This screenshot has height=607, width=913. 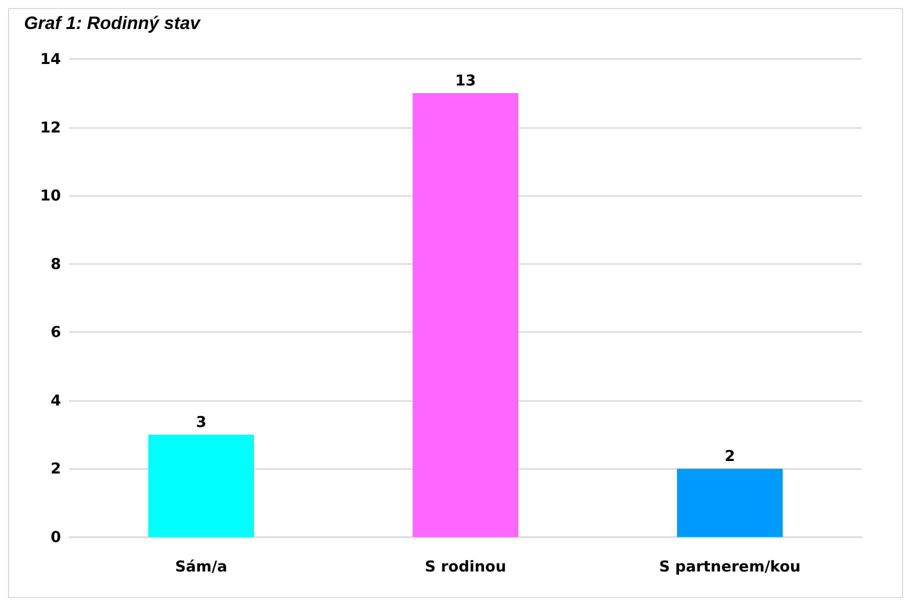 What do you see at coordinates (50, 195) in the screenshot?
I see `y-tick-label: 10` at bounding box center [50, 195].